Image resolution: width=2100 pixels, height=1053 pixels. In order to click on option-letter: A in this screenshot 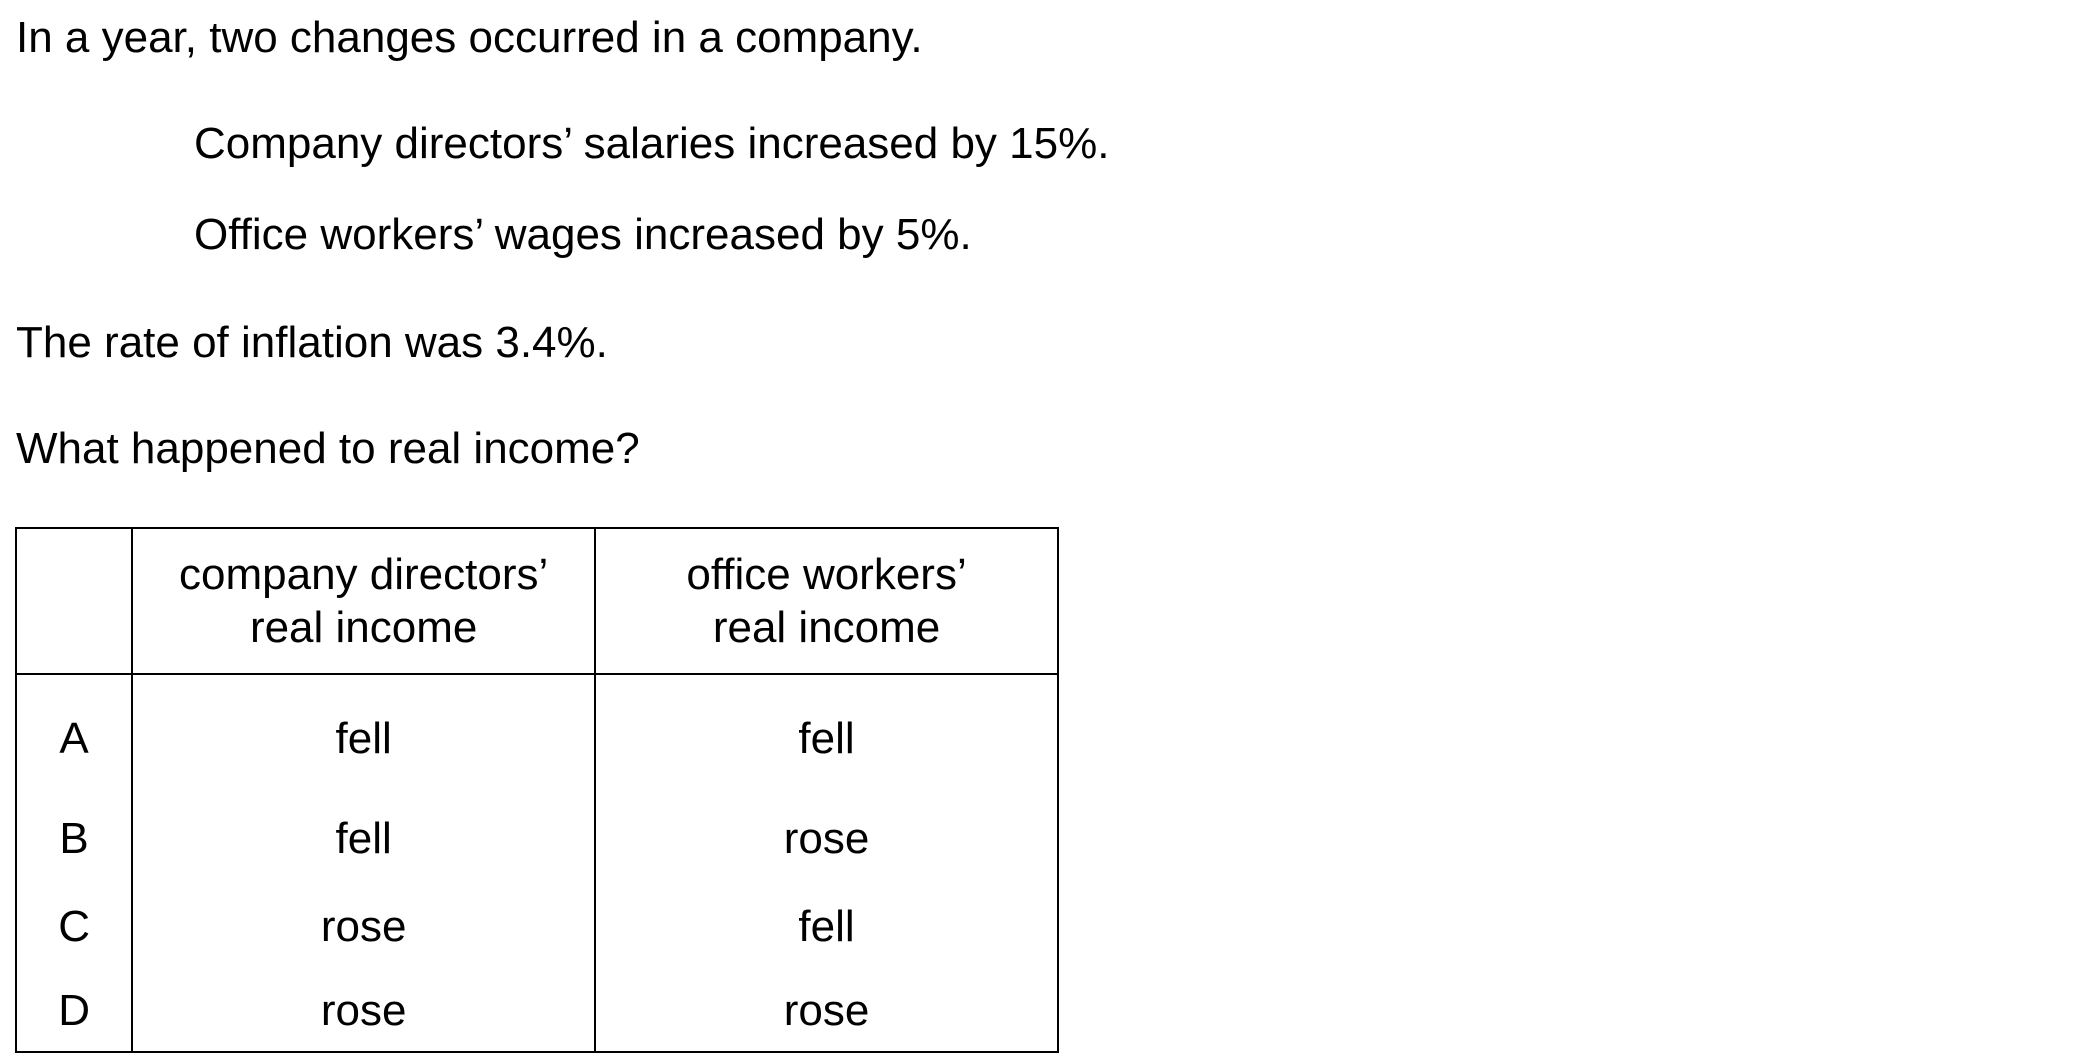, I will do `click(75, 734)`.